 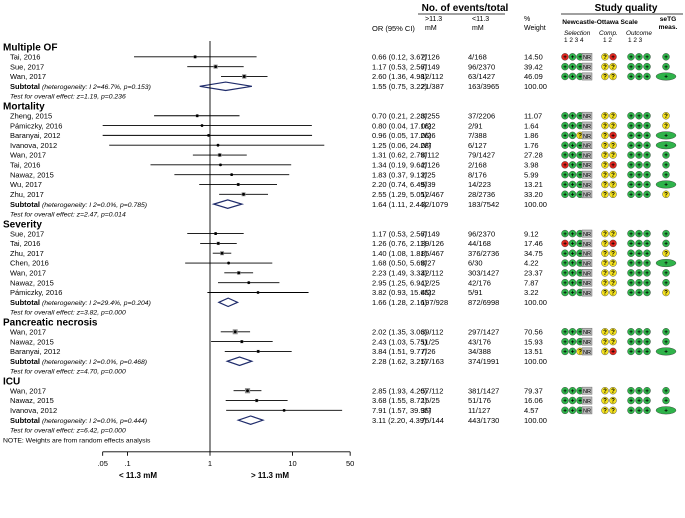 I want to click on or-ci-value: 3.68 (1.55, 8.72), so click(x=400, y=400).